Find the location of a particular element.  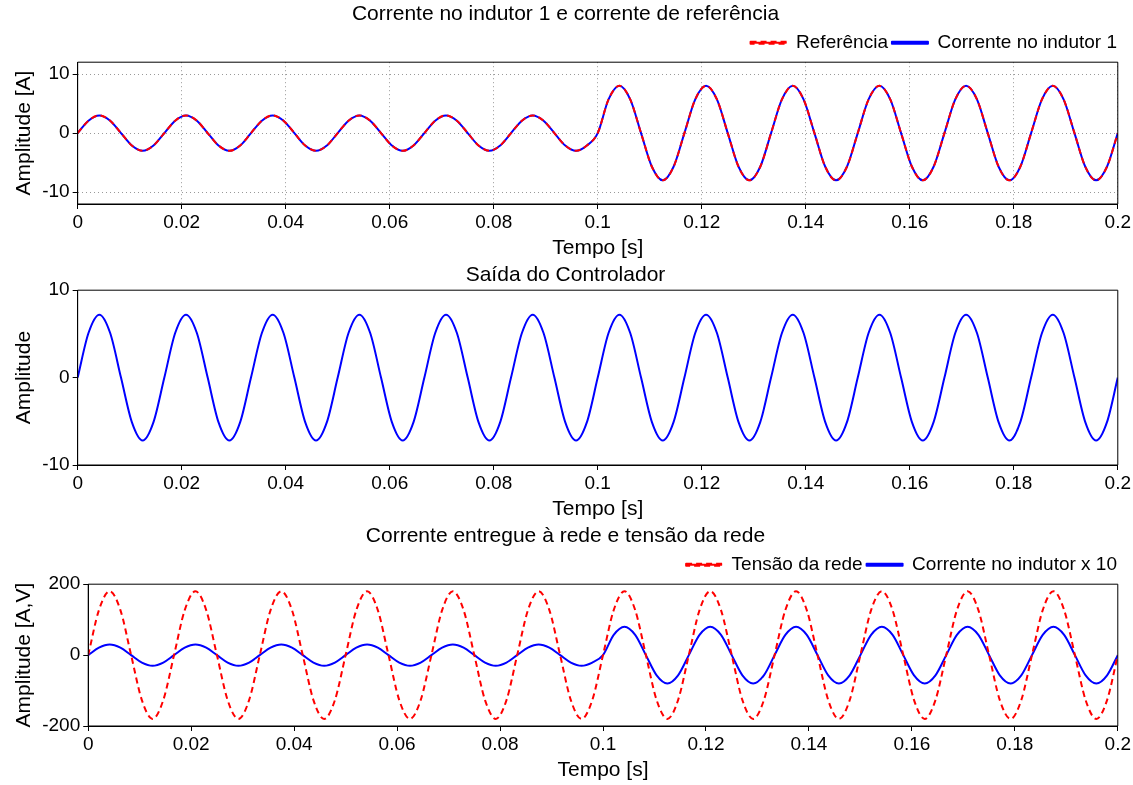

y-axis-title: Amplitude [A,V] is located at coordinates (23, 655).